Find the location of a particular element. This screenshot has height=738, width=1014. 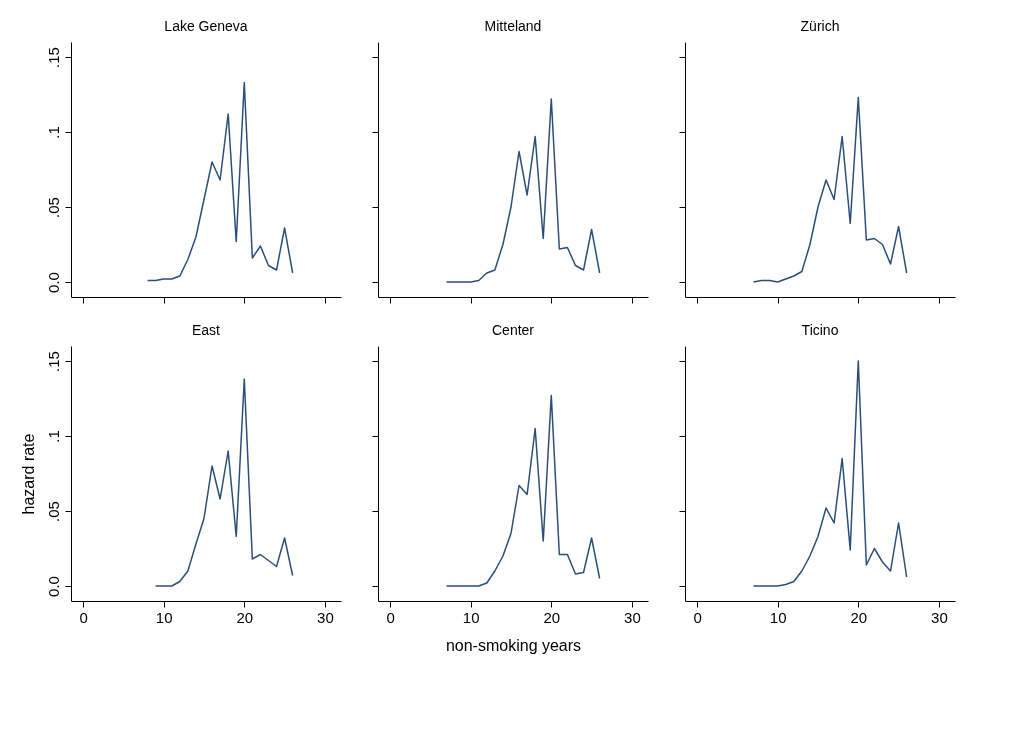

chart-title: Lake Geneva is located at coordinates (206, 26).